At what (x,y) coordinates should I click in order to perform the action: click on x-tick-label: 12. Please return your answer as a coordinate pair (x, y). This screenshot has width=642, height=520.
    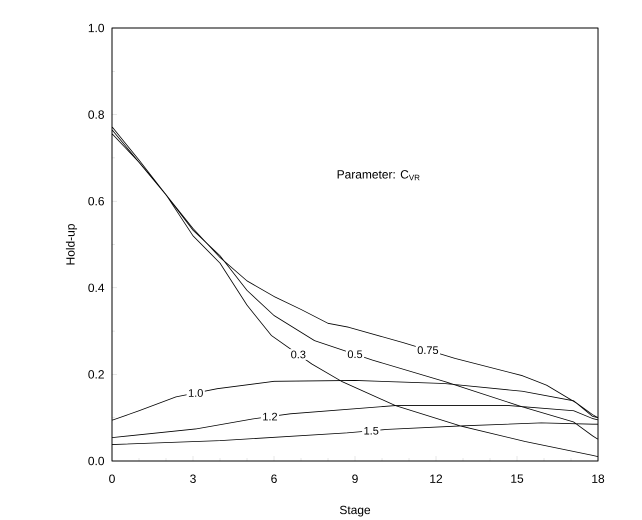
    Looking at the image, I should click on (436, 478).